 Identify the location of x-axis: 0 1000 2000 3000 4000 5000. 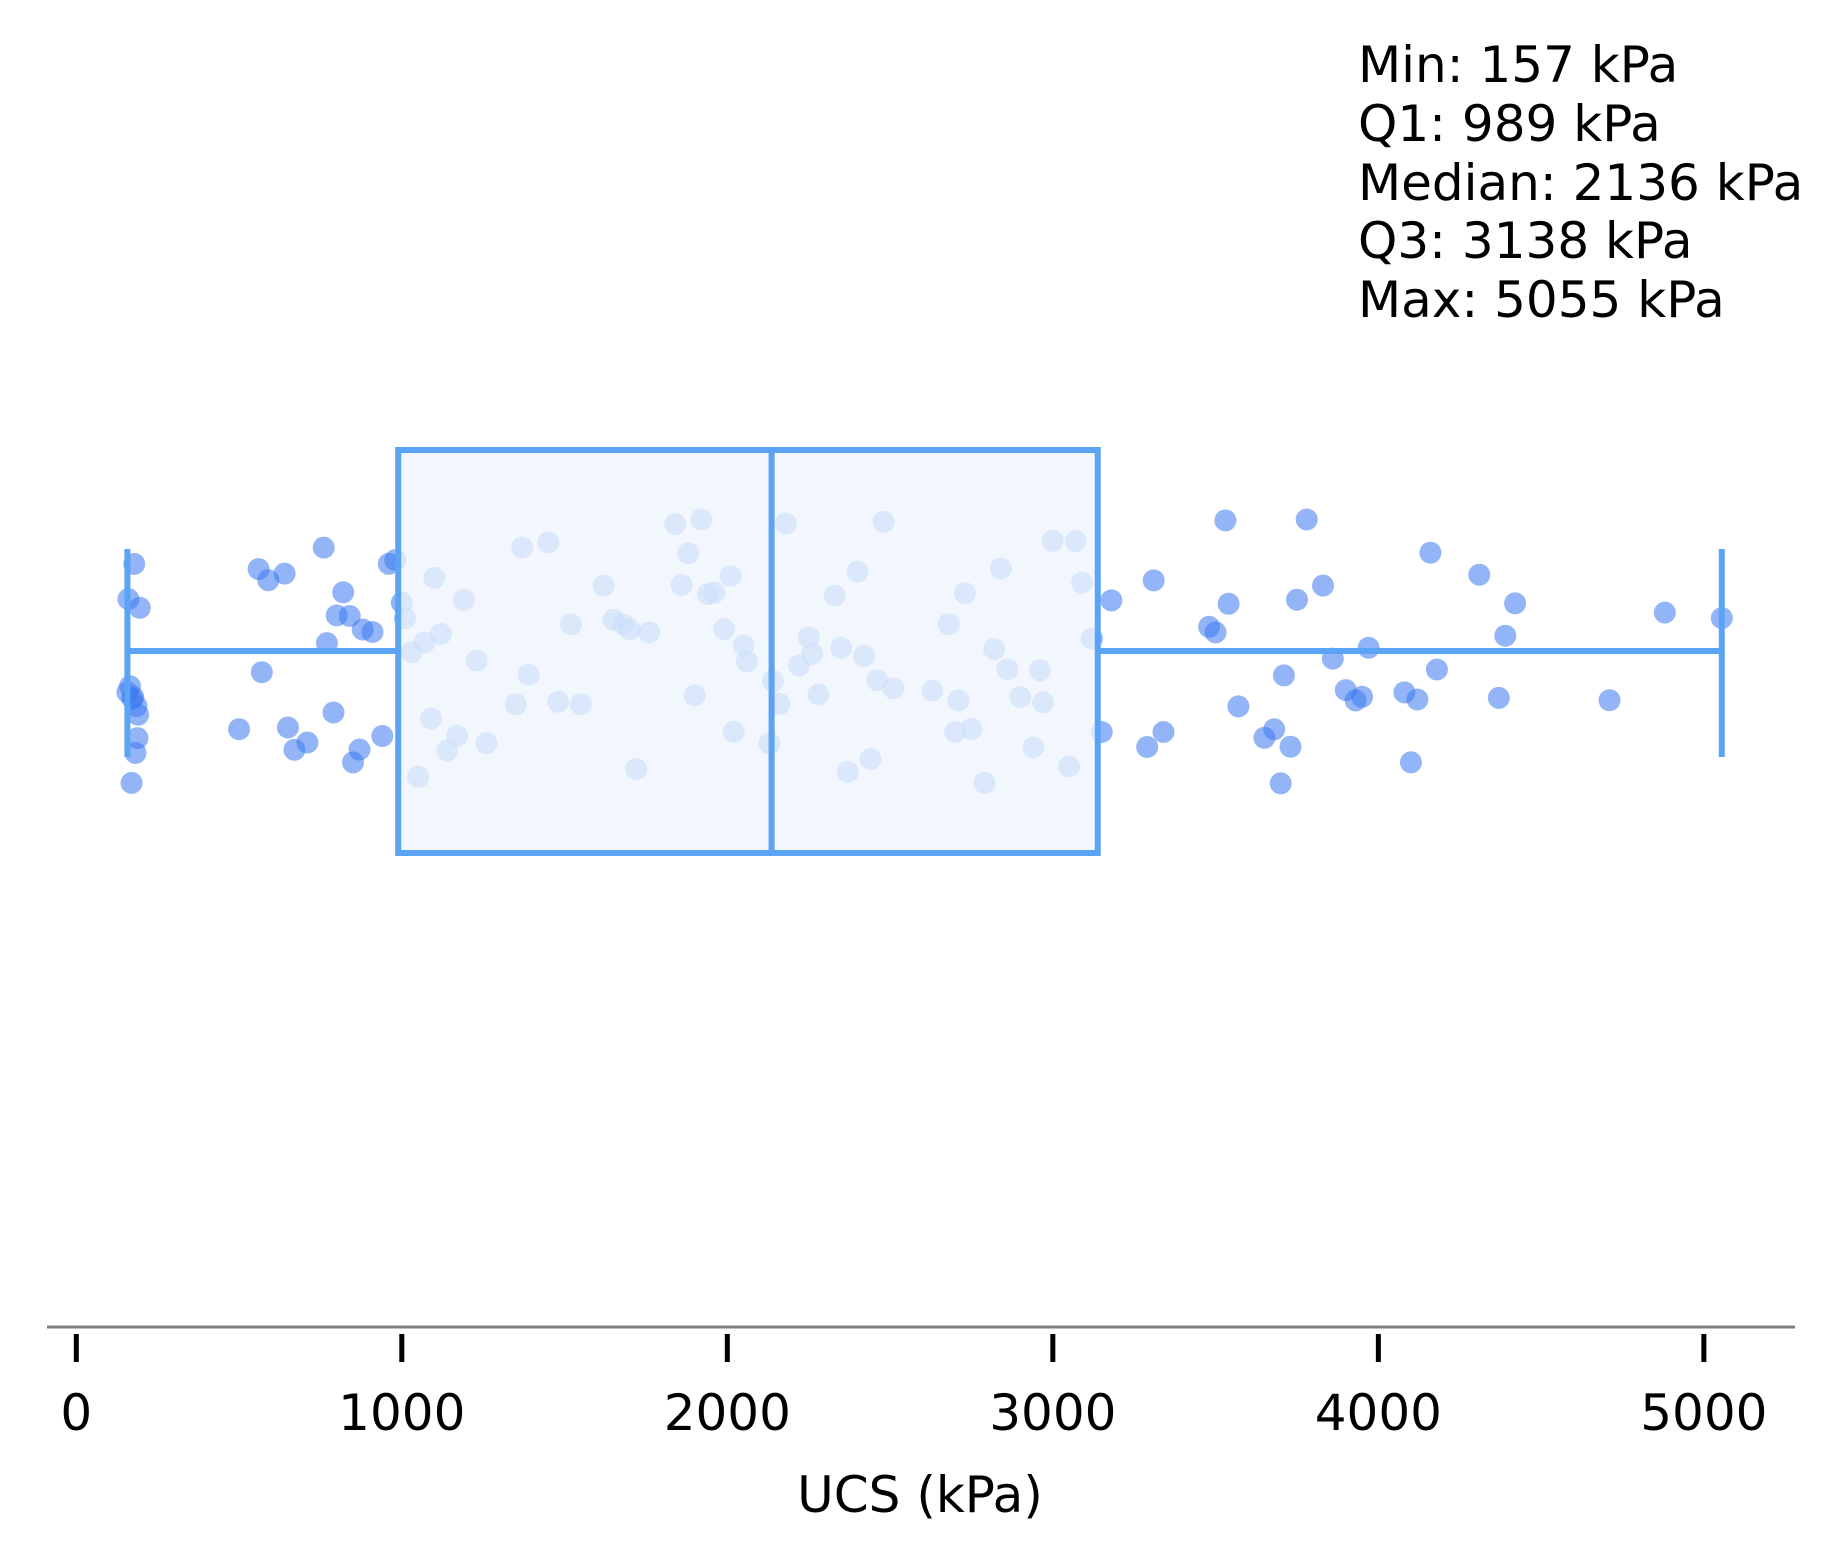
(921, 1383).